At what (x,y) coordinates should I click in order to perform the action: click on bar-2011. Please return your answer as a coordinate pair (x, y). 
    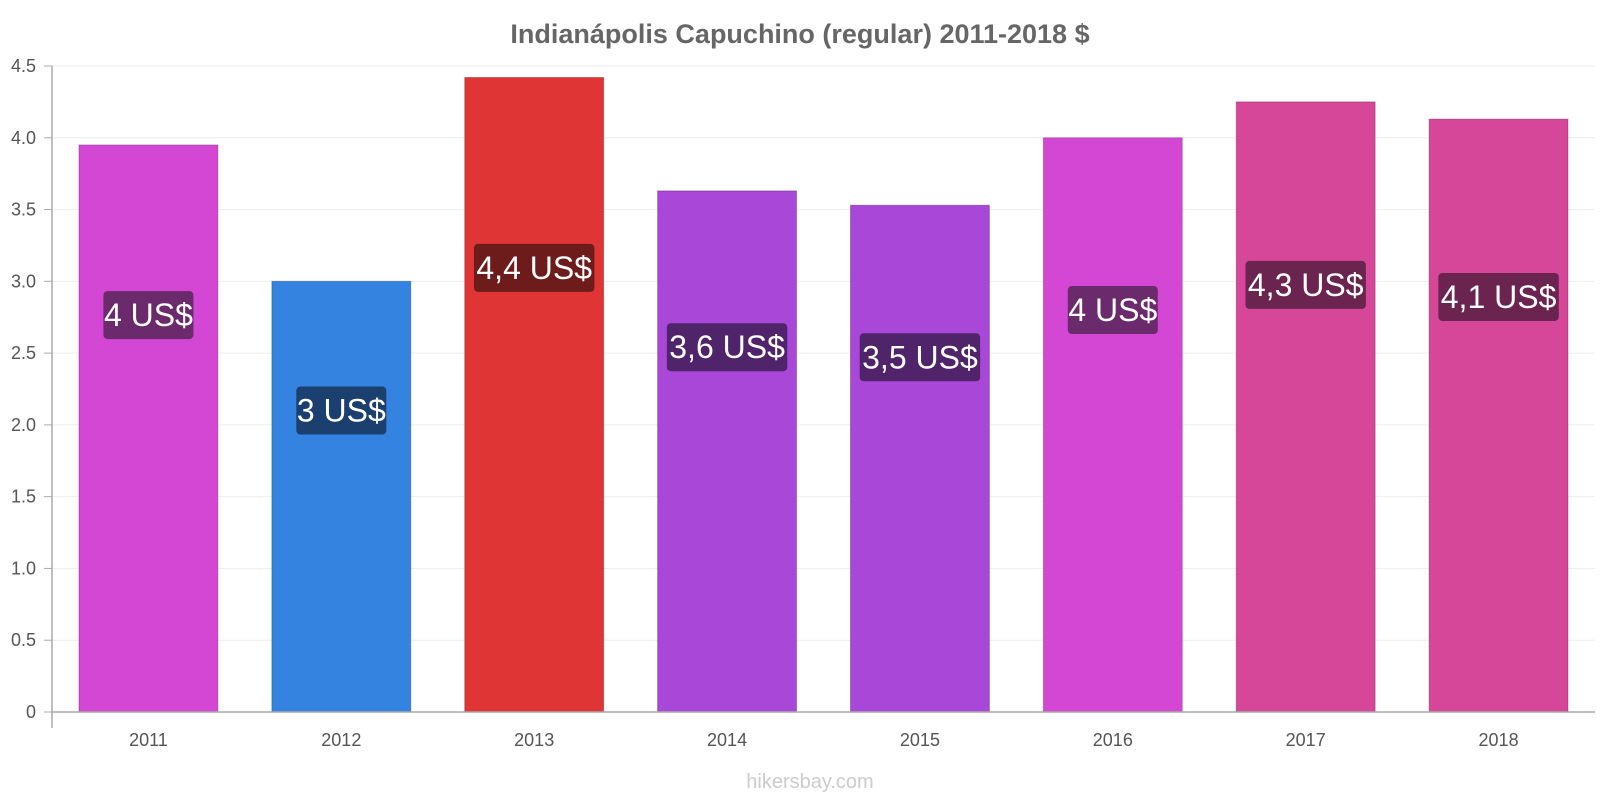
    Looking at the image, I should click on (148, 428).